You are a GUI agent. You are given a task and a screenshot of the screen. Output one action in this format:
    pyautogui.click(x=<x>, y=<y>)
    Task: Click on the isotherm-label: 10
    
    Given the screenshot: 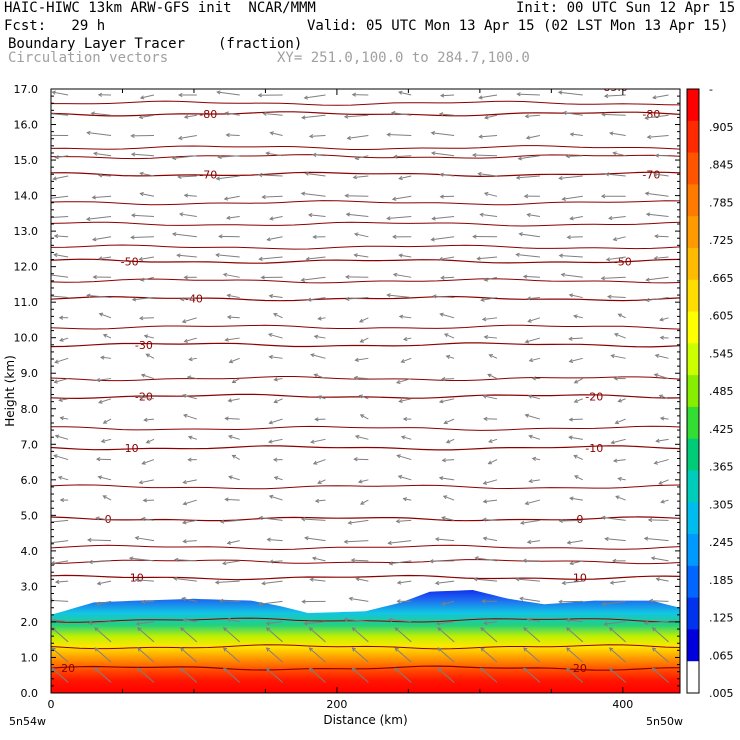 What is the action you would take?
    pyautogui.click(x=137, y=578)
    